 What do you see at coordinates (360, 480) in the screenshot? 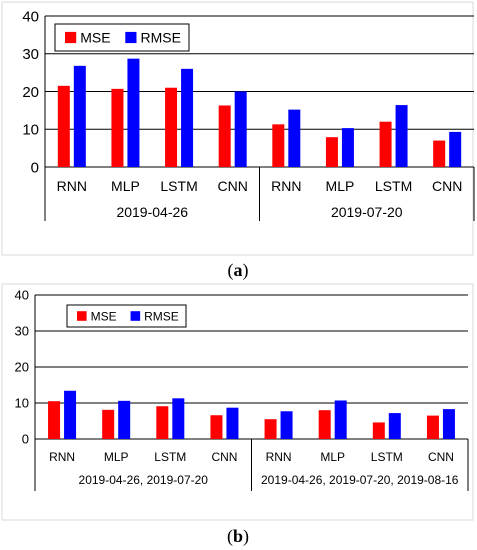
I see `group-label: 2019-04-26, 2019-07-20, 2019-08-16` at bounding box center [360, 480].